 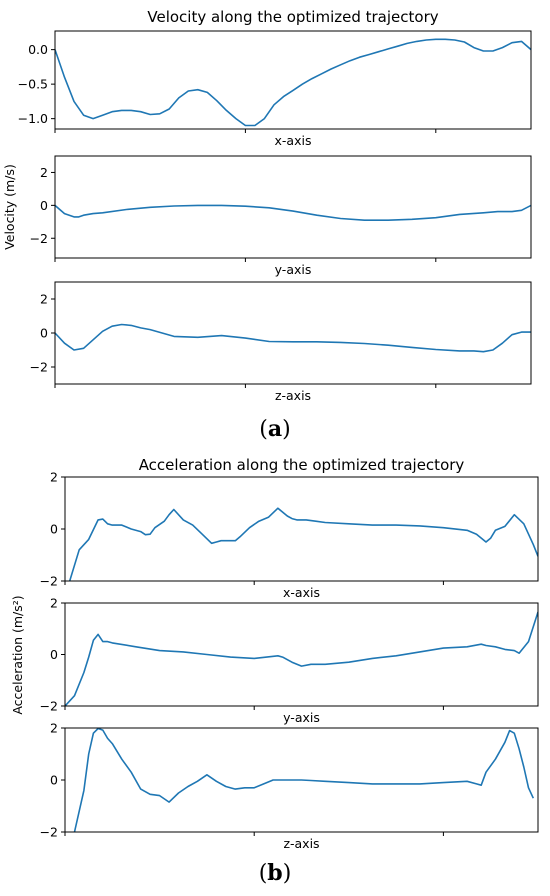 What do you see at coordinates (44, 205) in the screenshot?
I see `chart-0-subplot-1-ytick-label-1: 0` at bounding box center [44, 205].